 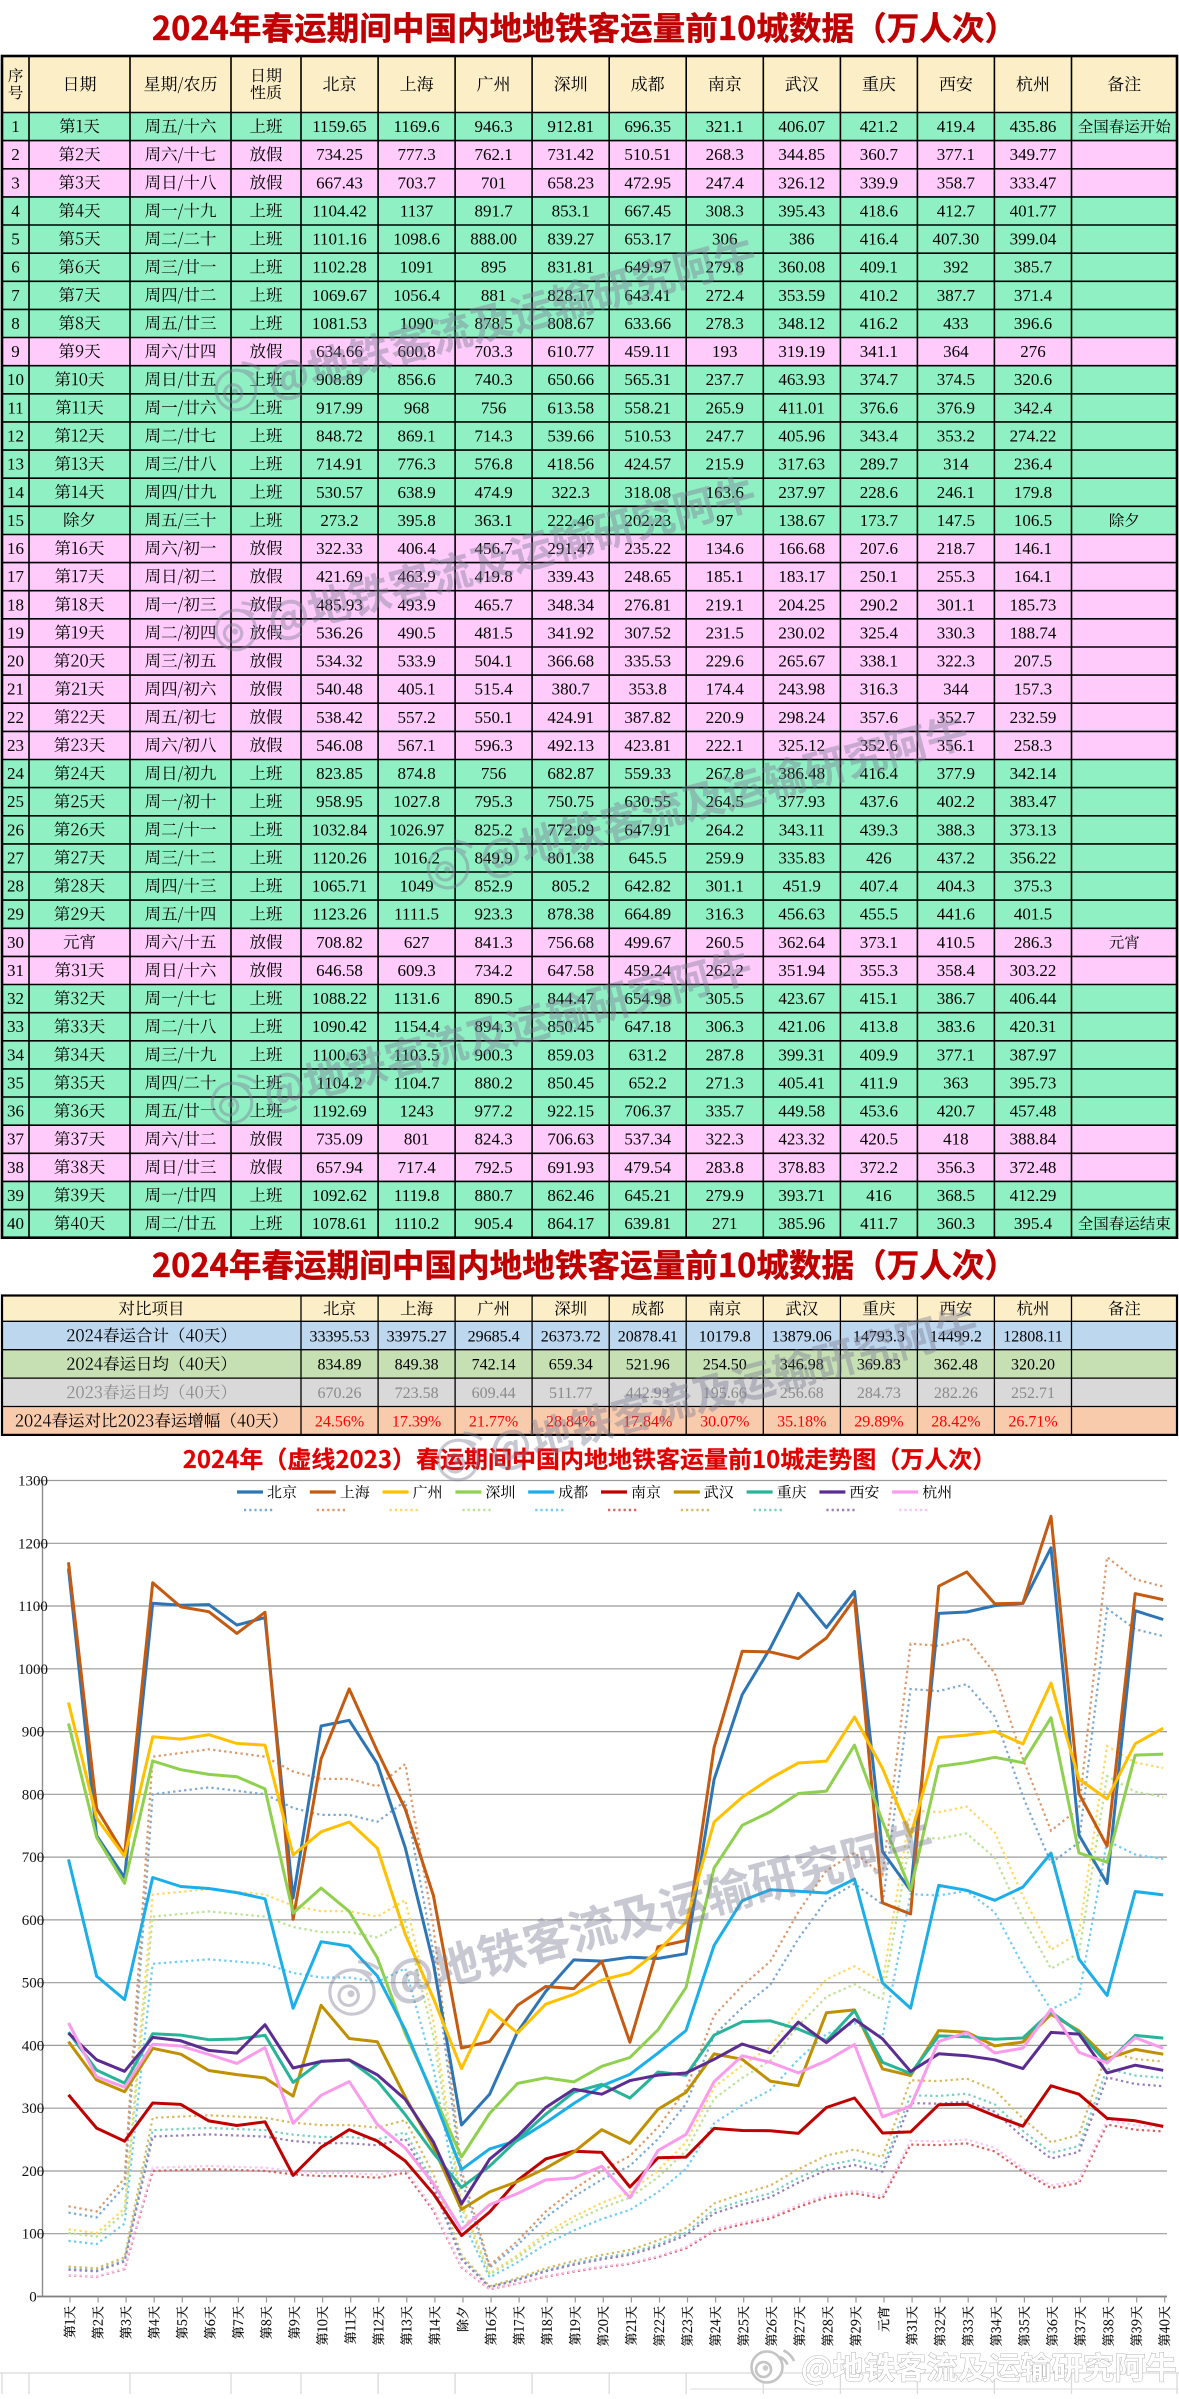 What do you see at coordinates (416, 154) in the screenshot?
I see `svg-text: 777.3` at bounding box center [416, 154].